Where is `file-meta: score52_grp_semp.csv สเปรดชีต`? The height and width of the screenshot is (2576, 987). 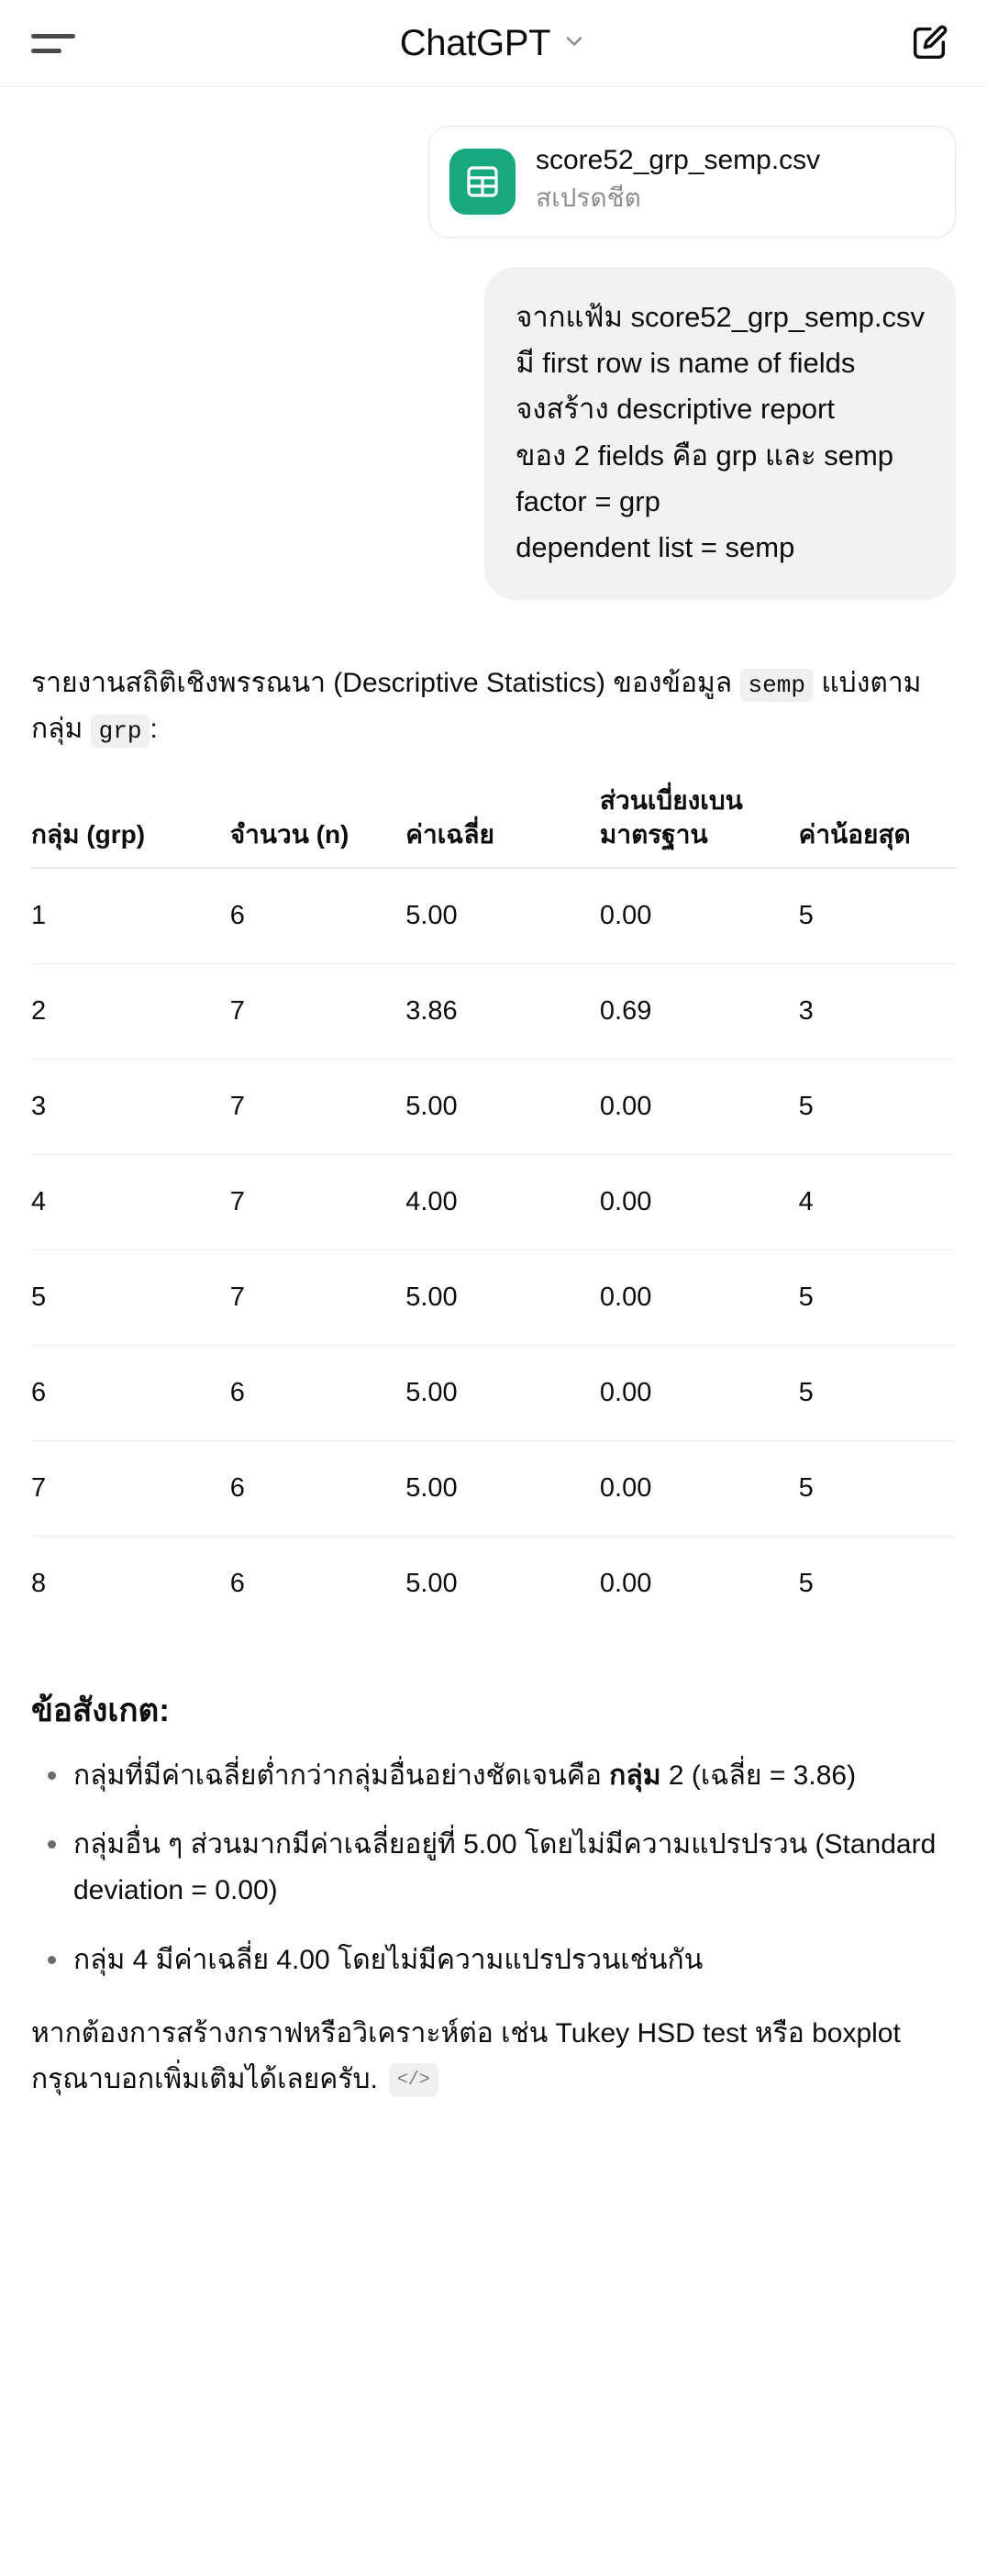
file-meta: score52_grp_semp.csv สเปรดชีต is located at coordinates (678, 181).